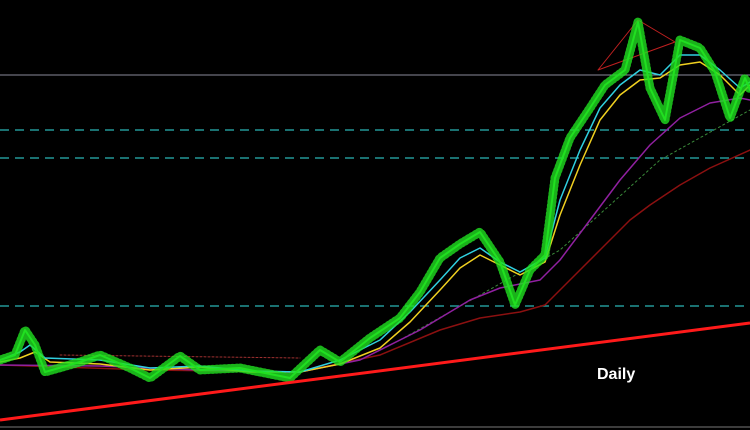 The width and height of the screenshot is (750, 430). Describe the element at coordinates (616, 374) in the screenshot. I see `timeframe-label: Daily` at that location.